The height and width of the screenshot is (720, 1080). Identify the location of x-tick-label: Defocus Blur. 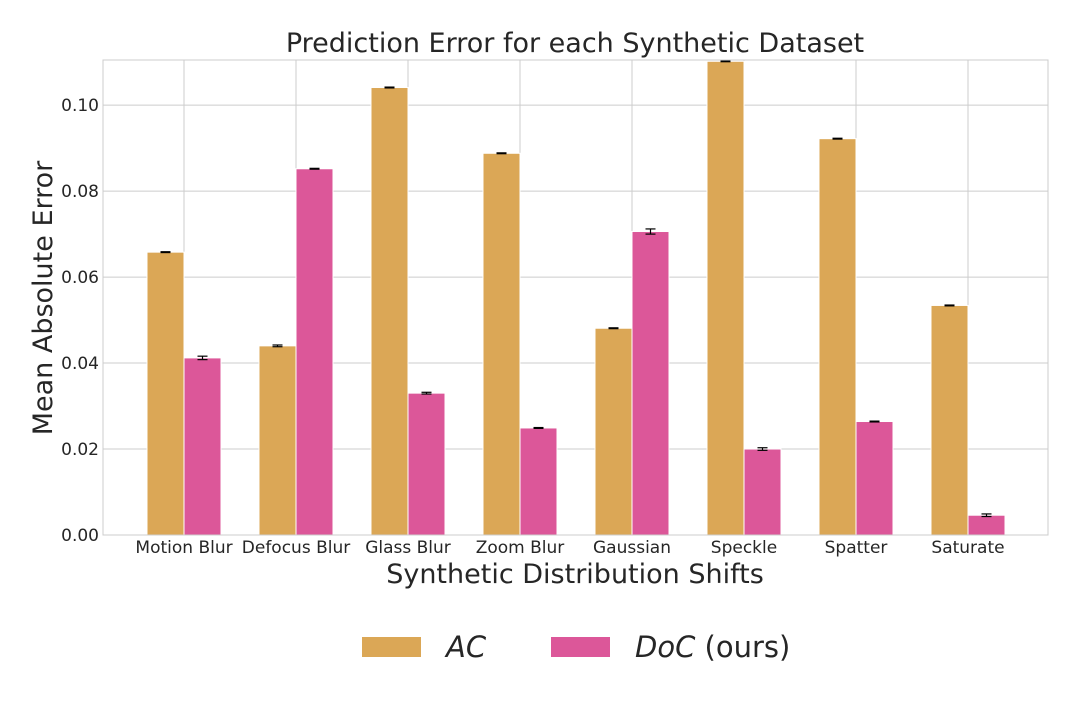
(296, 548).